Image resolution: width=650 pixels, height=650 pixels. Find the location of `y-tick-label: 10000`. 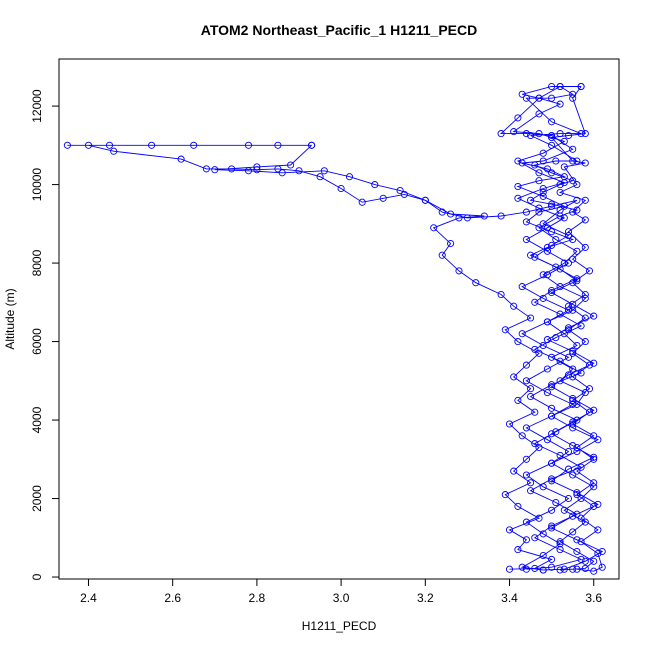

y-tick-label: 10000 is located at coordinates (37, 185).